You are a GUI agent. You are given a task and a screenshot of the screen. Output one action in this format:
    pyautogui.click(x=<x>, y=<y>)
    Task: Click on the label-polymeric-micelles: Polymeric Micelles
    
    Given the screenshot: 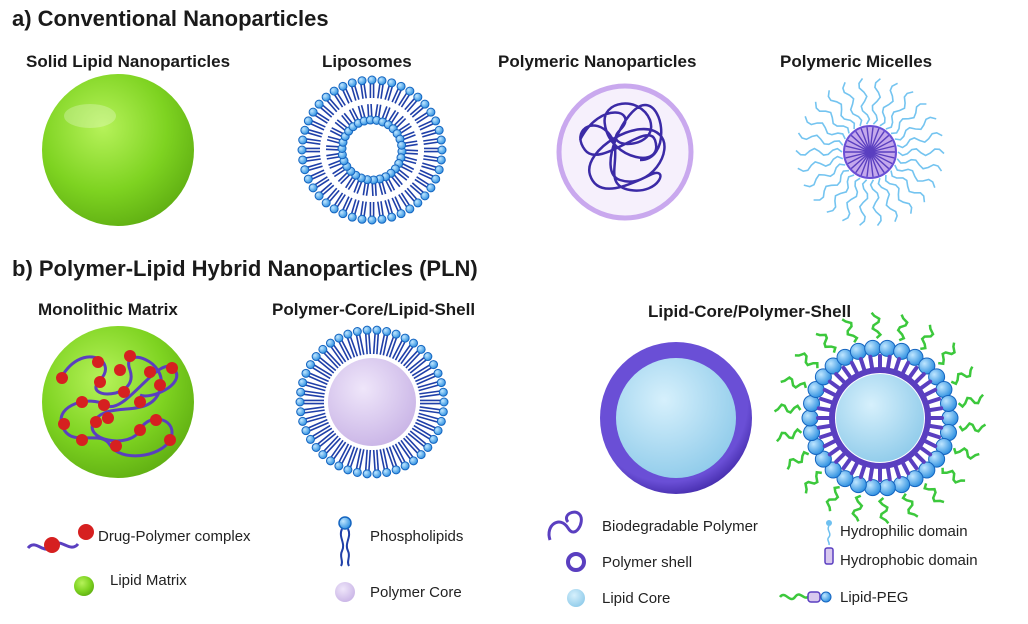 What is the action you would take?
    pyautogui.click(x=856, y=61)
    